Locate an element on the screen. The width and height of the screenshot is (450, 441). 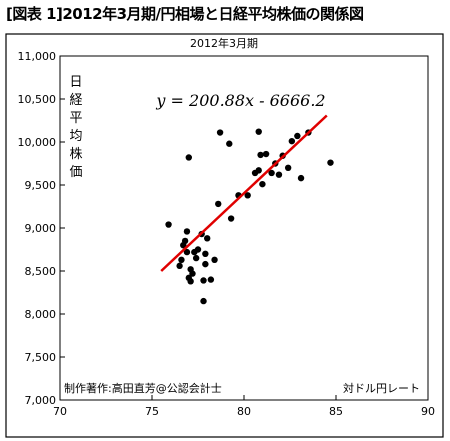
x-tick-label: 90 is located at coordinates (428, 411).